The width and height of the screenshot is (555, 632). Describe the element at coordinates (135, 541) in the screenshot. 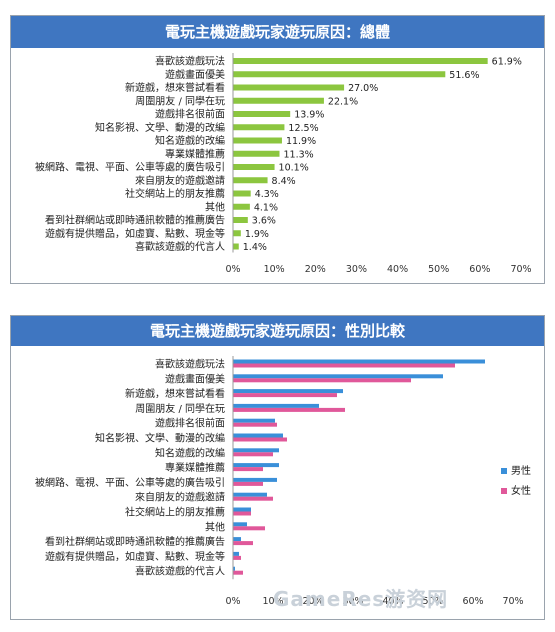

I see `category-label: 看到社群網站或即時通訊軟體的推薦廣告` at that location.